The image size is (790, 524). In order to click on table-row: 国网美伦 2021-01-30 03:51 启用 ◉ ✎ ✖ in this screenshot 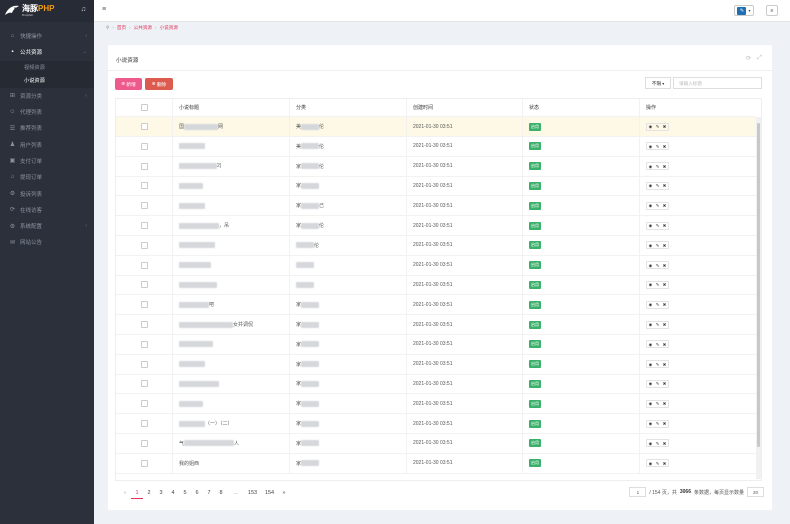, I will do `click(436, 127)`.